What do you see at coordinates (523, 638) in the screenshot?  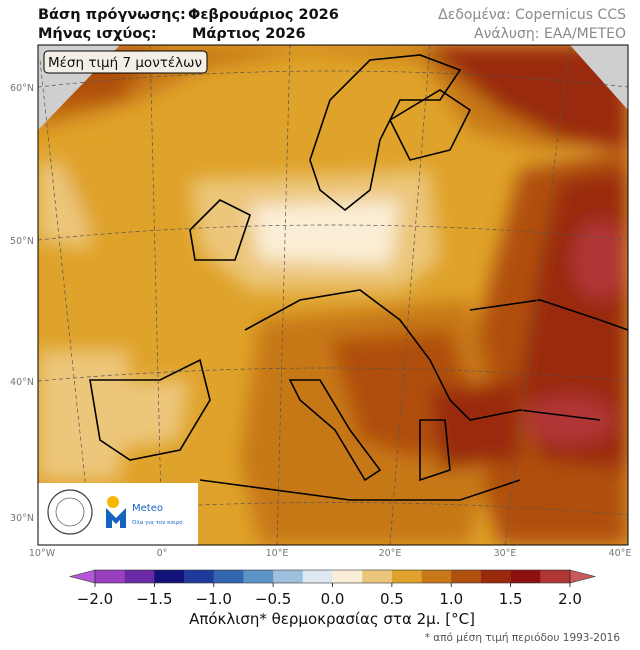 I see `footnote: * από μέση τιμή περιόδου 1993-2016` at bounding box center [523, 638].